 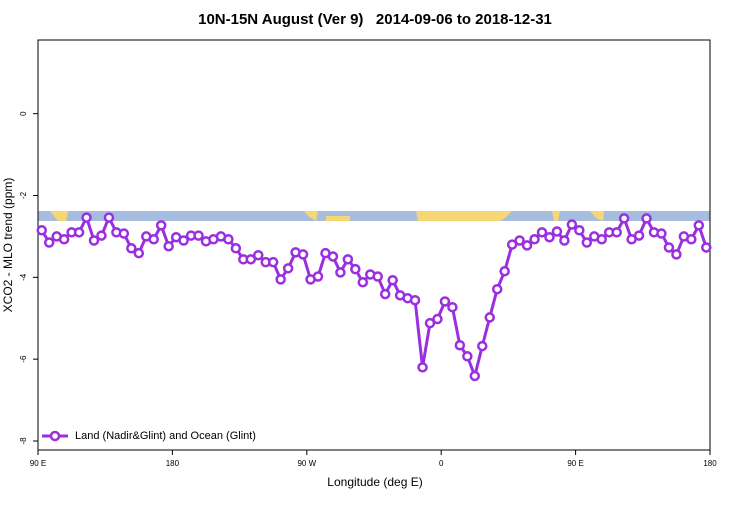 What do you see at coordinates (23, 359) in the screenshot?
I see `y-tick-label: -6` at bounding box center [23, 359].